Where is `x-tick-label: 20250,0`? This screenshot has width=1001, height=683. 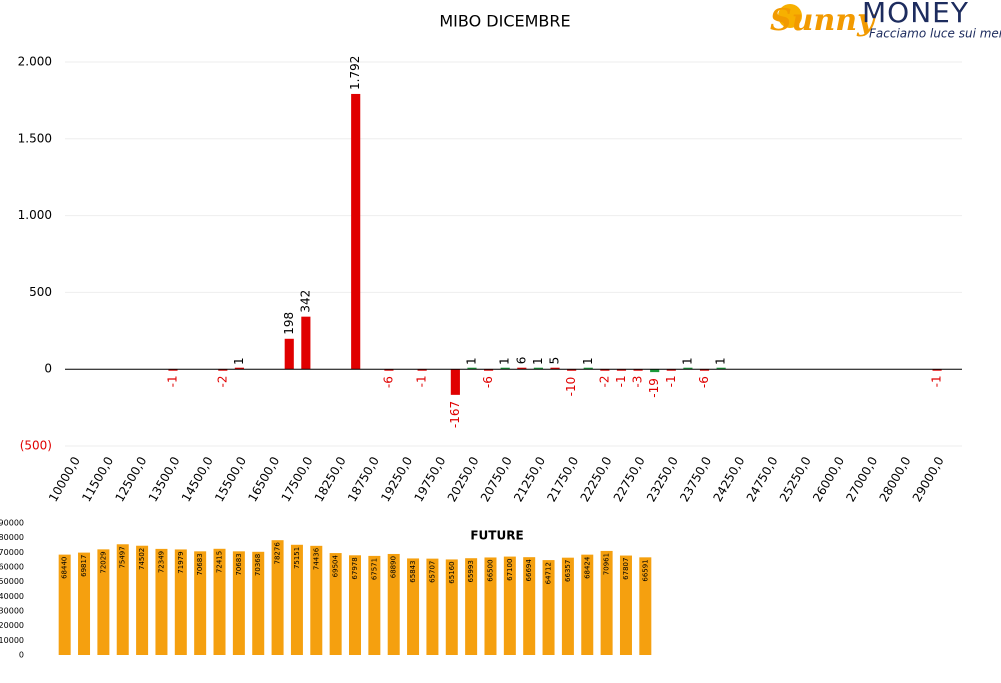
x-tick-label: 20250,0 is located at coordinates (463, 479).